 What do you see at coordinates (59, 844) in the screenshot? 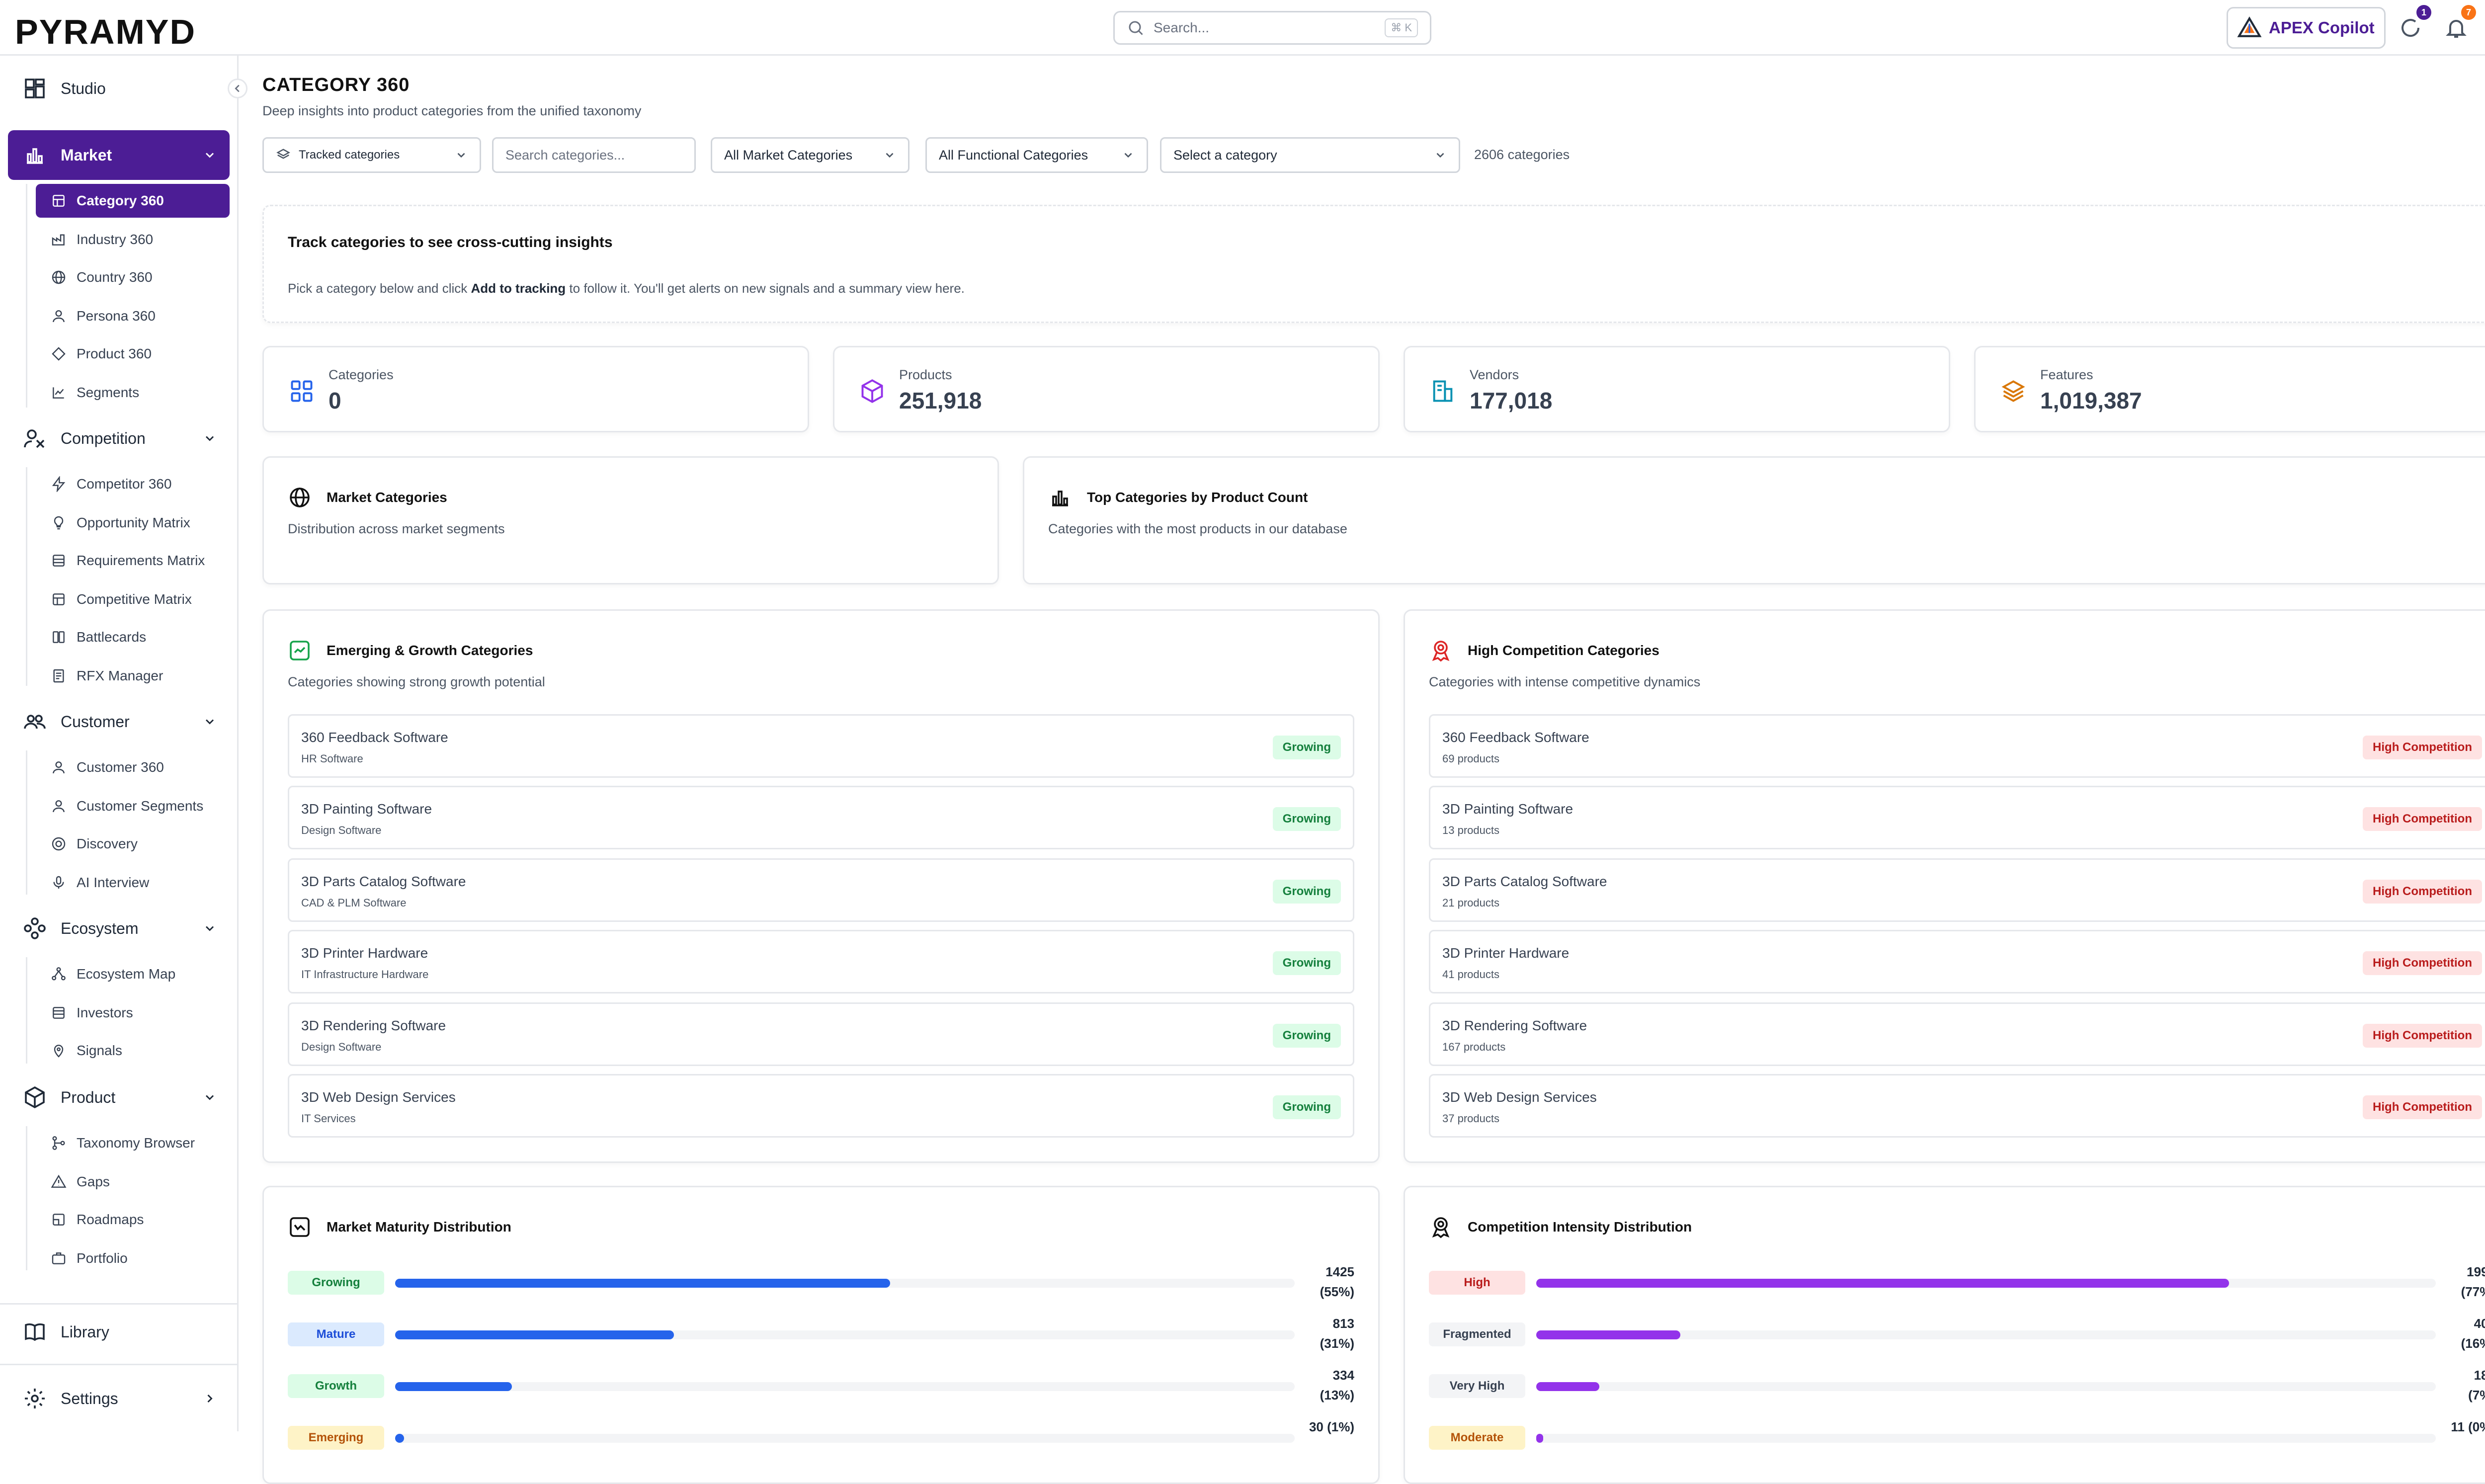
I see `target-icon` at bounding box center [59, 844].